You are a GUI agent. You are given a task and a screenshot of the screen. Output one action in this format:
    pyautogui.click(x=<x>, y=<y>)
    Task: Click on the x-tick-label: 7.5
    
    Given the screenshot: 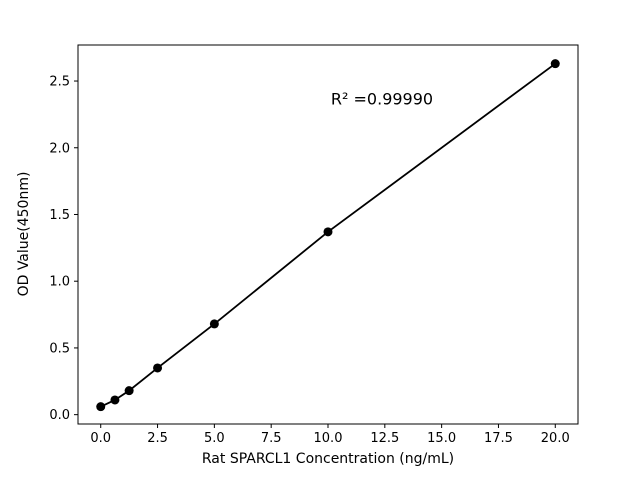 What is the action you would take?
    pyautogui.click(x=271, y=438)
    